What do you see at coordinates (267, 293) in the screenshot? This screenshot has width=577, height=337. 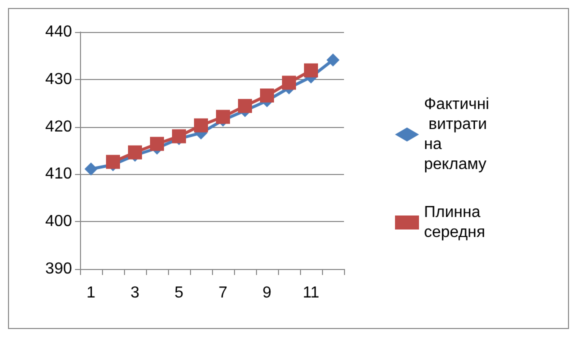 I see `x-tick-label: 9` at bounding box center [267, 293].